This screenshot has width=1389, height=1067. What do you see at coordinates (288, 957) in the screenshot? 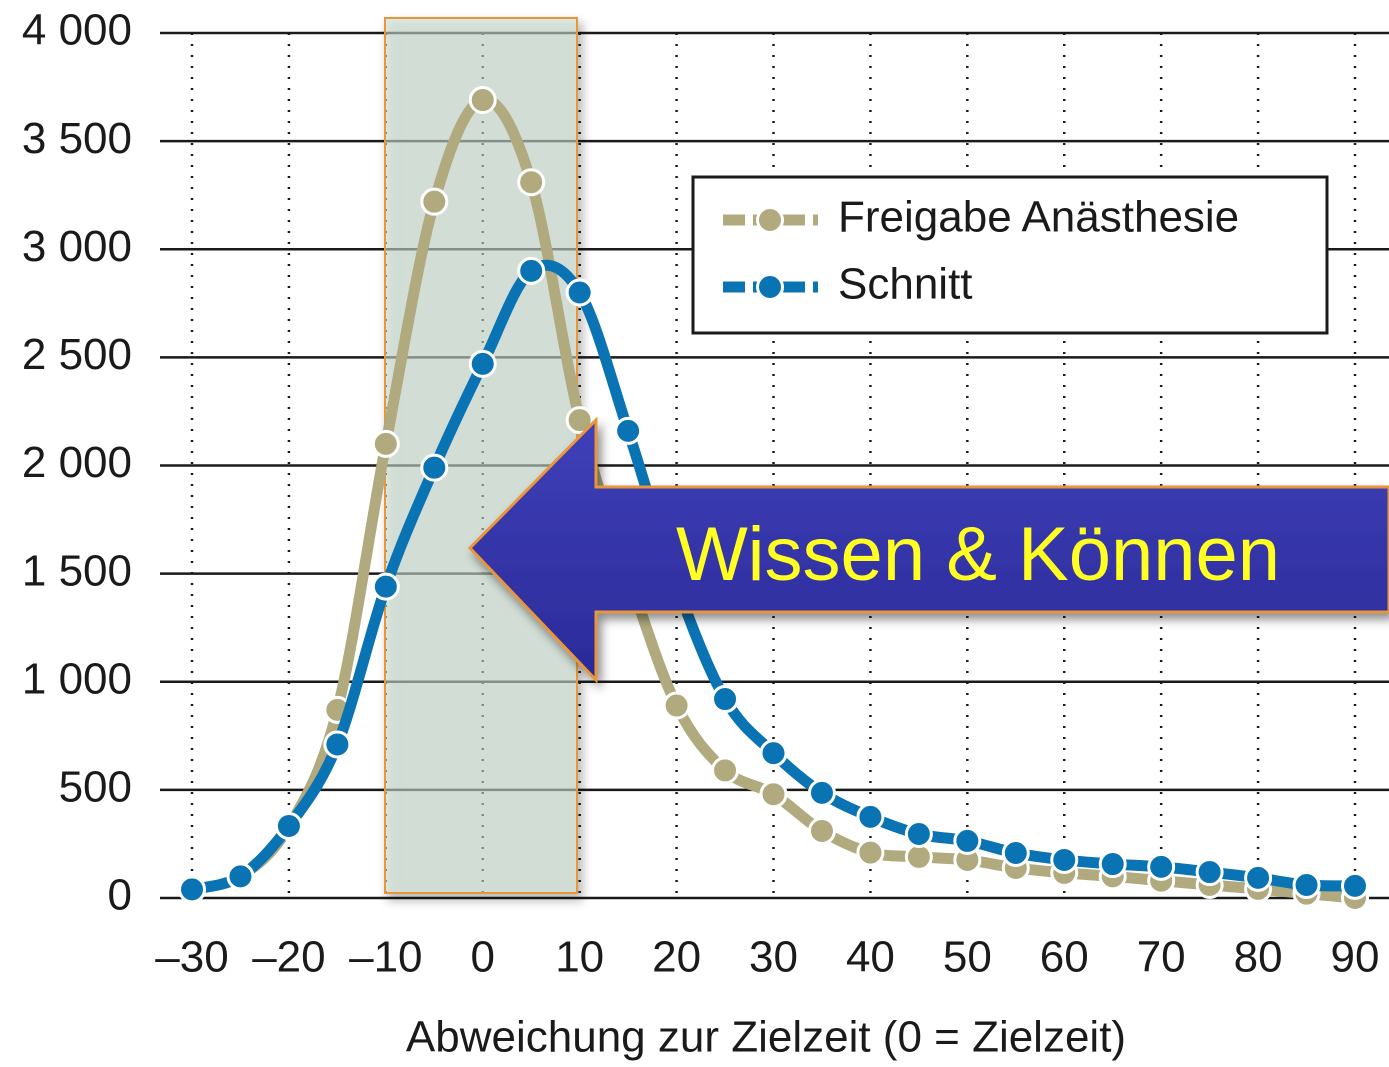
I see `x-tick-label: –20` at bounding box center [288, 957].